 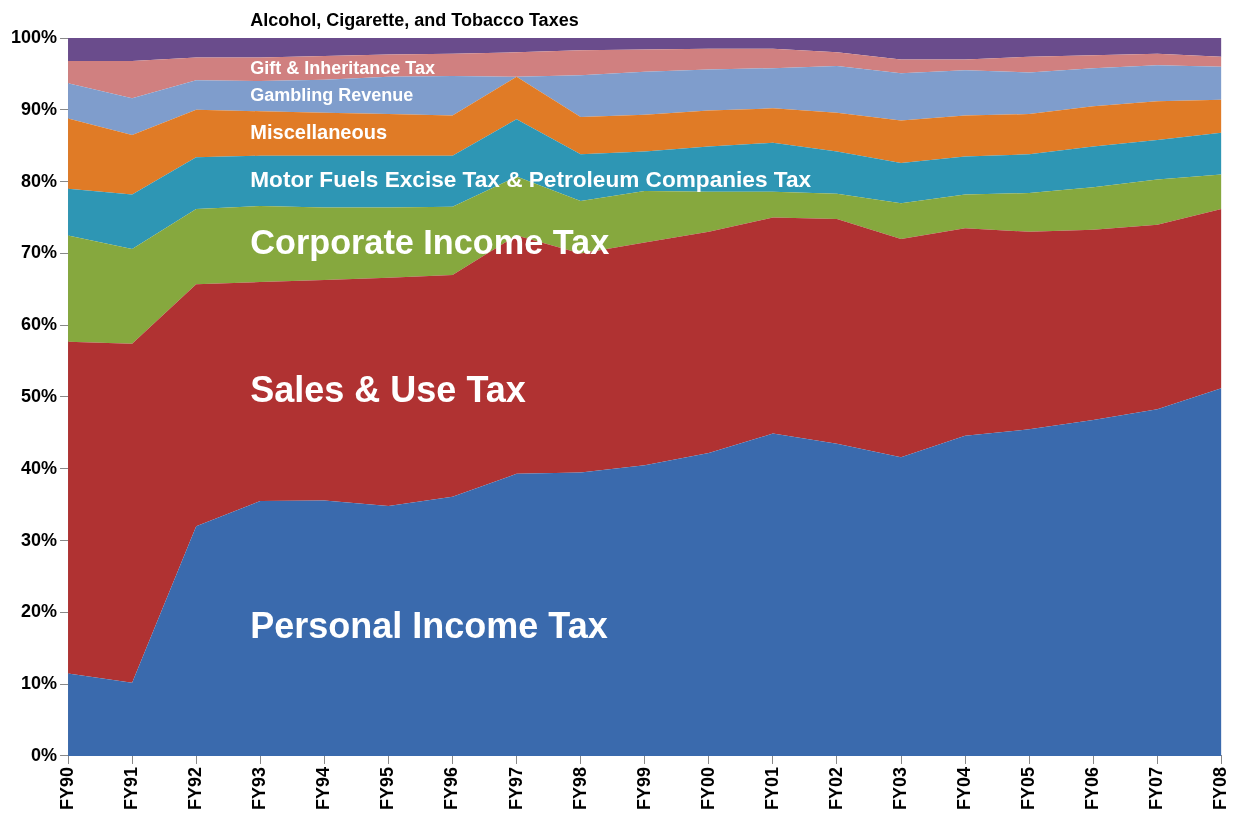 I want to click on x-tick-label: FY90, so click(x=67, y=788).